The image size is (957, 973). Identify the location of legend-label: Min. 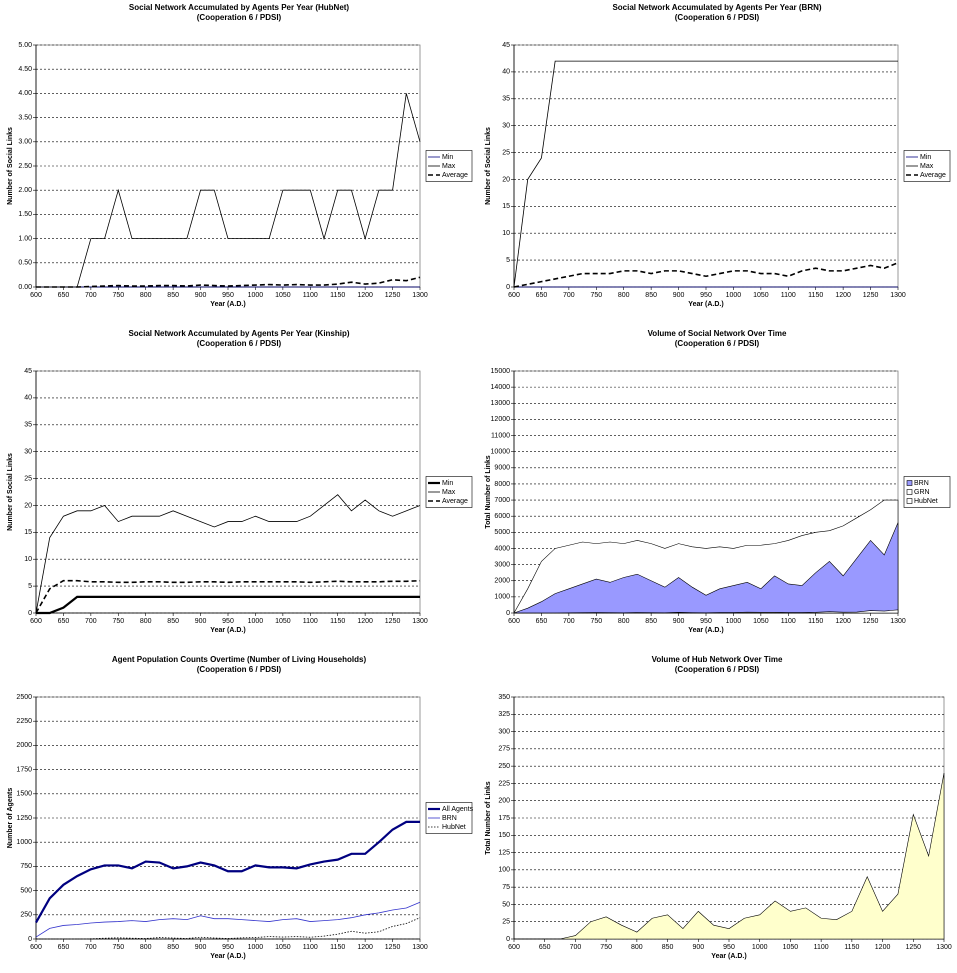
(447, 157).